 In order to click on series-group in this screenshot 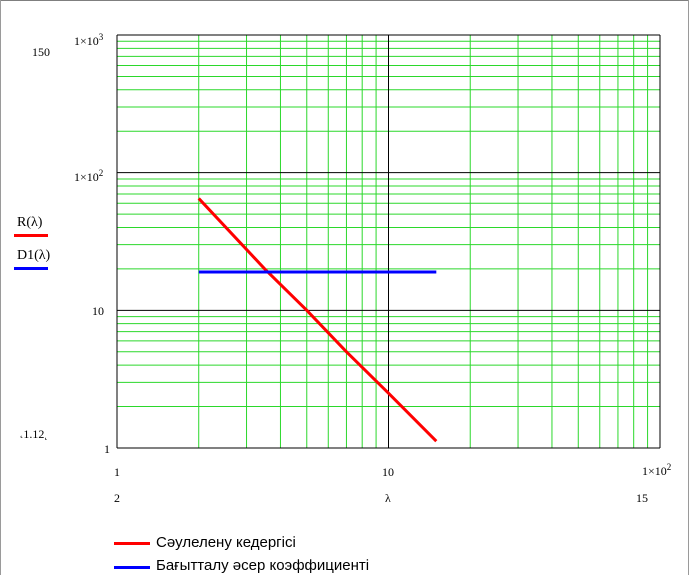, I will do `click(317, 320)`.